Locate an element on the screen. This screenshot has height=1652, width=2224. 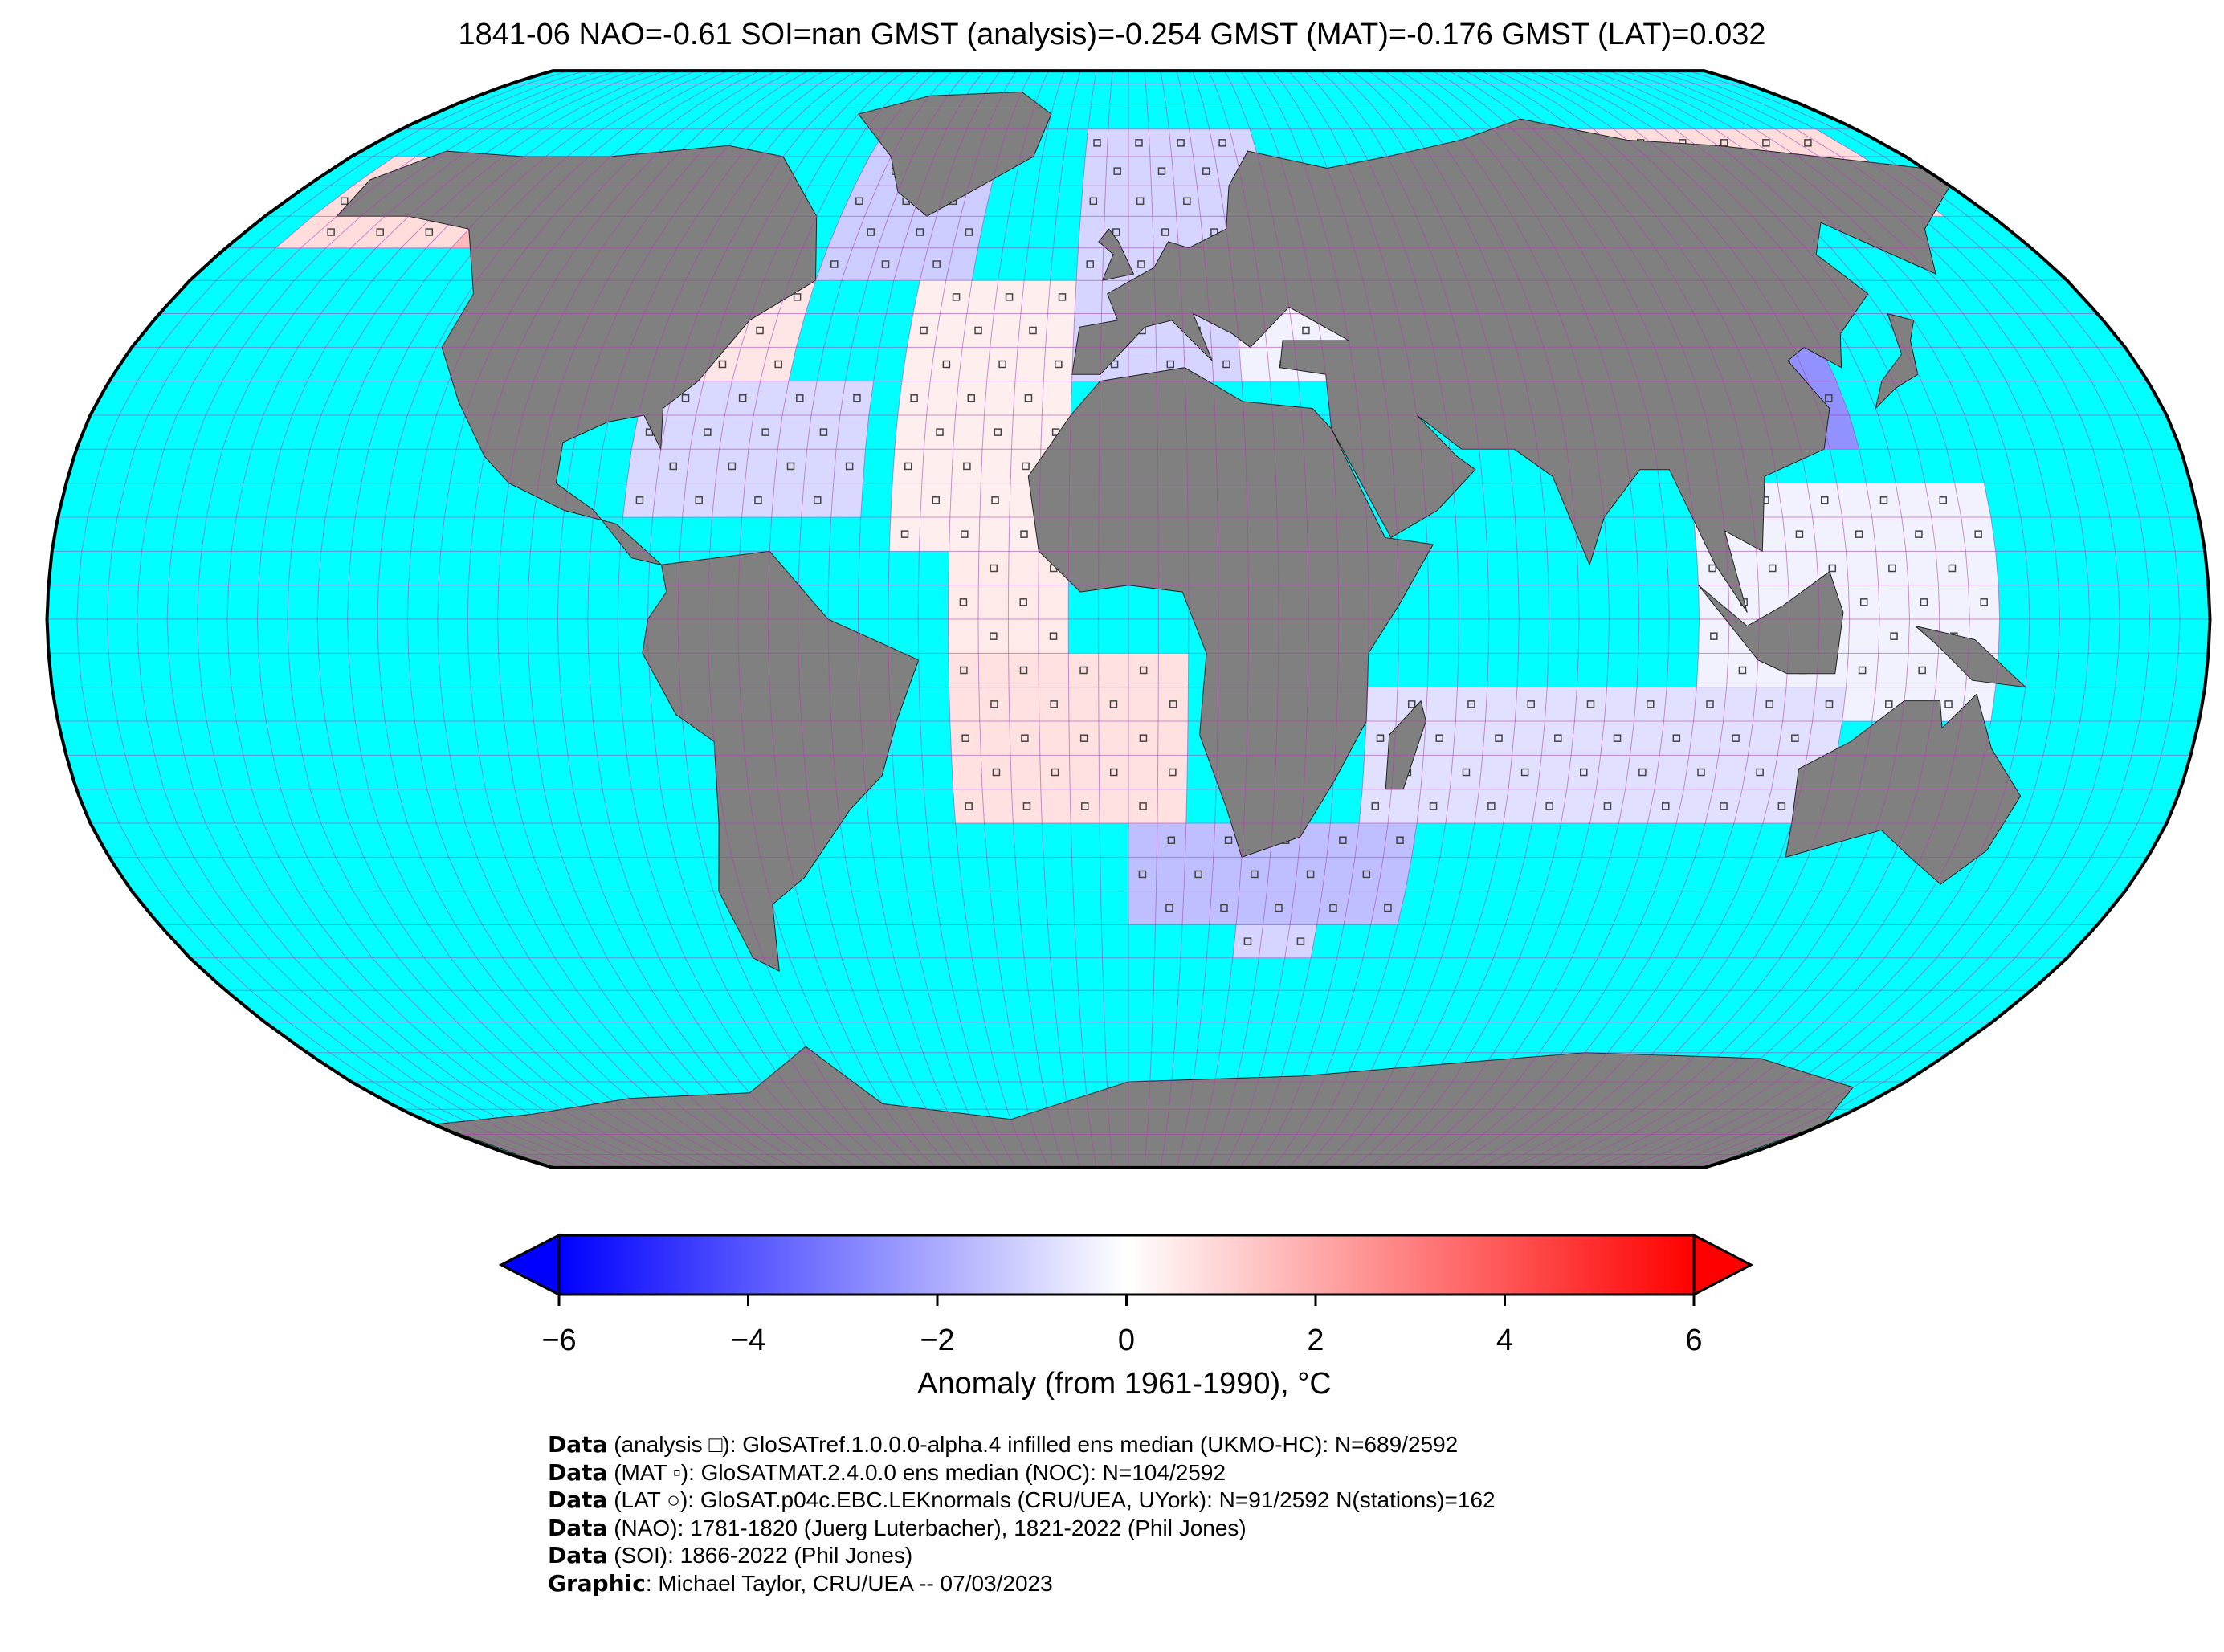
colorbar-tick-label: −6 is located at coordinates (559, 1340).